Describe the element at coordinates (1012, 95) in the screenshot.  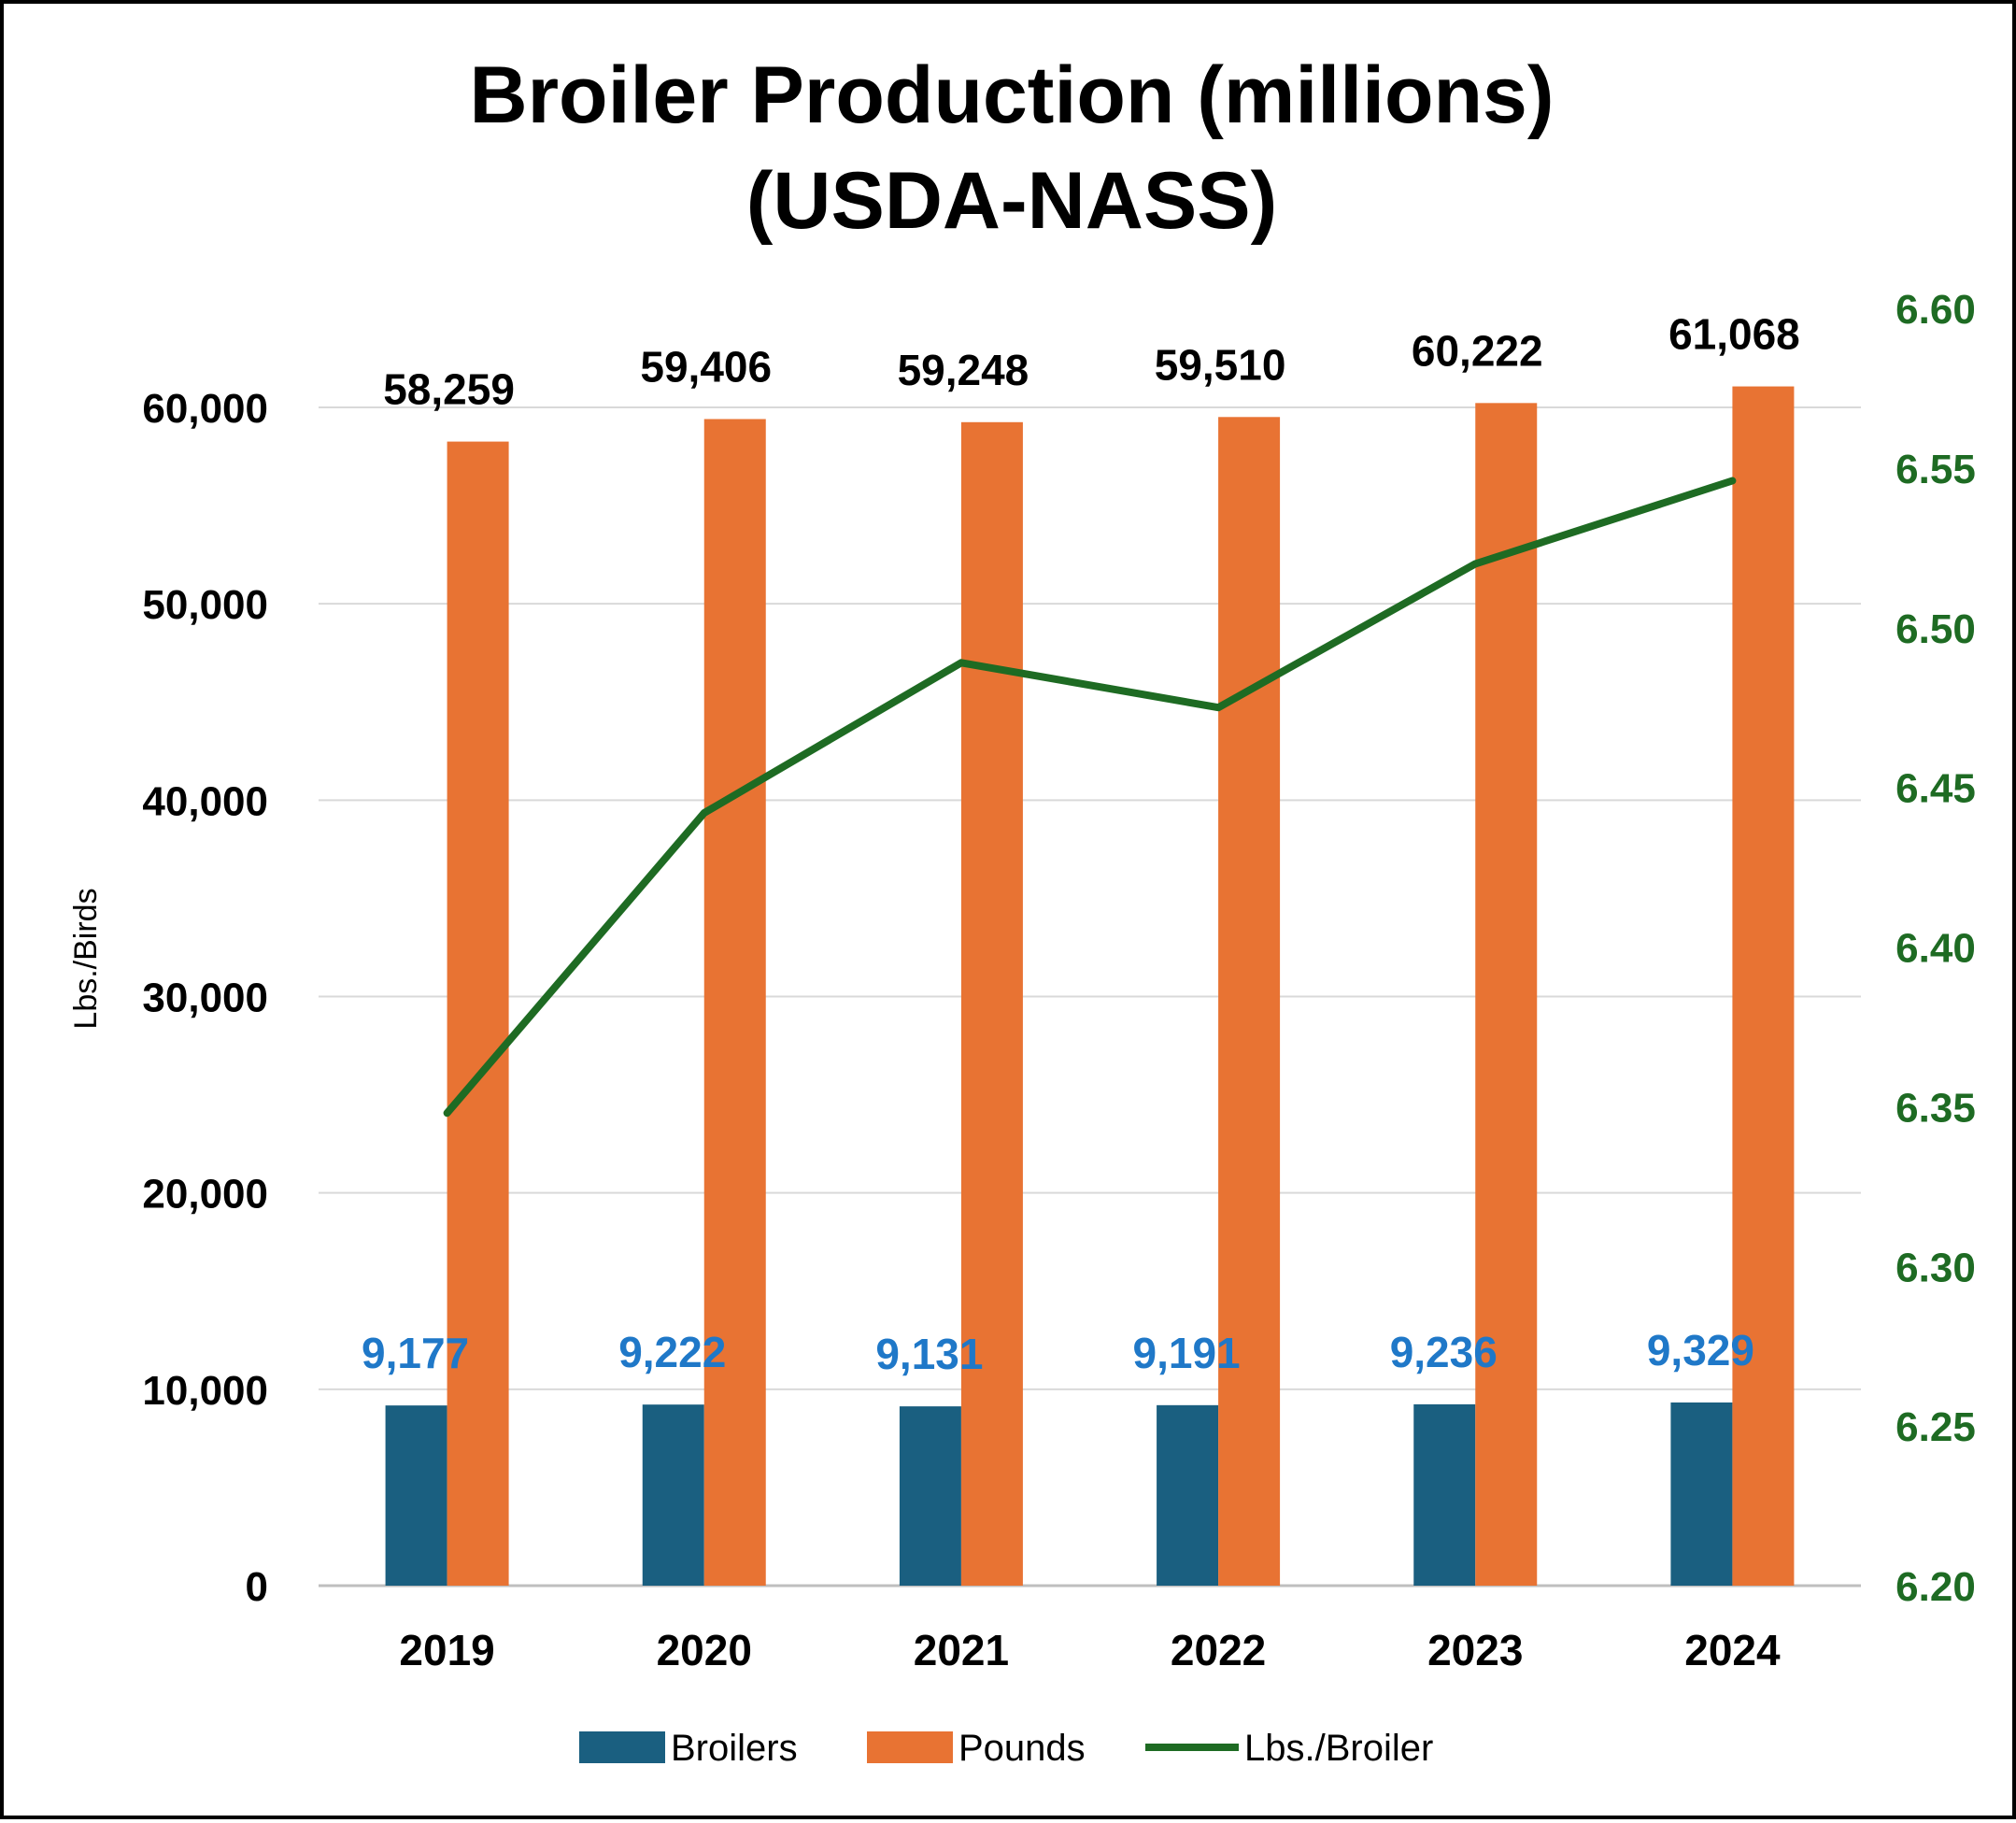
I see `chart-title: Broiler Production (millions)` at that location.